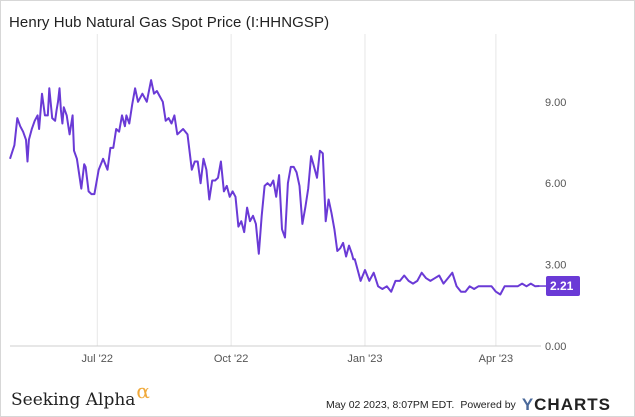 Image resolution: width=635 pixels, height=417 pixels. What do you see at coordinates (298, 359) in the screenshot?
I see `x-axis-ticks: Jul '22 Oct '22 Jan '23 Apr '23` at bounding box center [298, 359].